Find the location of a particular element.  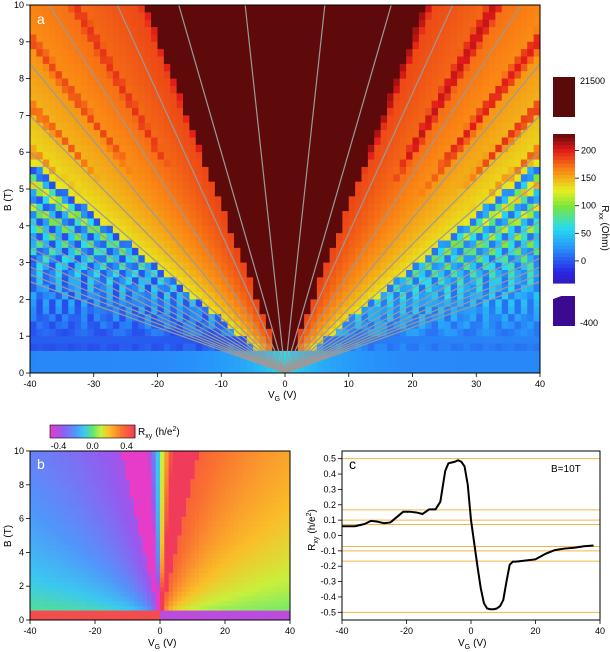

fan-line is located at coordinates (158, 327).